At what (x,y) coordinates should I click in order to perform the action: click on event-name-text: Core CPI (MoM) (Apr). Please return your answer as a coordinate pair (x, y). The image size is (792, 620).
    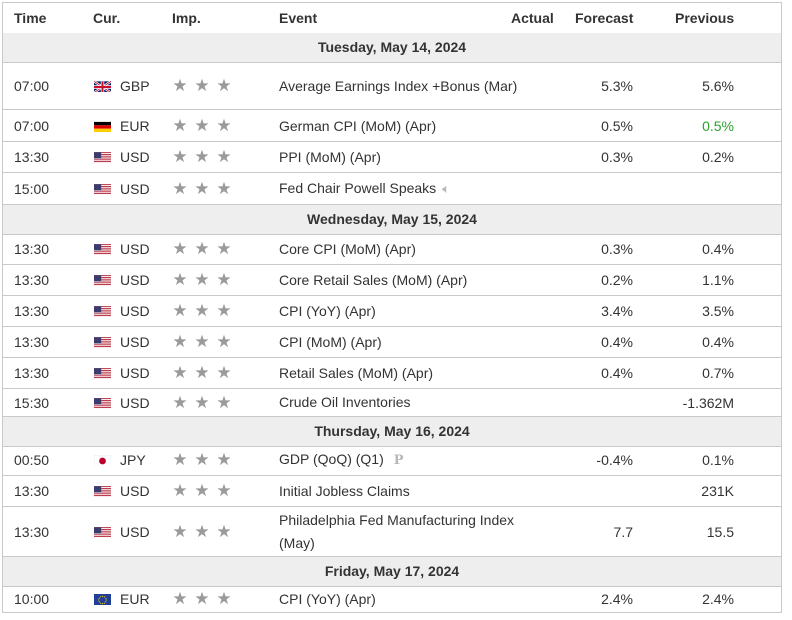
    Looking at the image, I should click on (347, 248).